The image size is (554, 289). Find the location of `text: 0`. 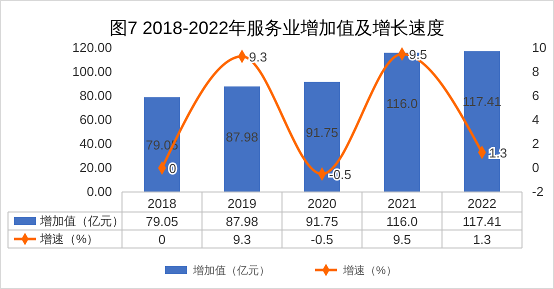

text: 0 is located at coordinates (172, 168).